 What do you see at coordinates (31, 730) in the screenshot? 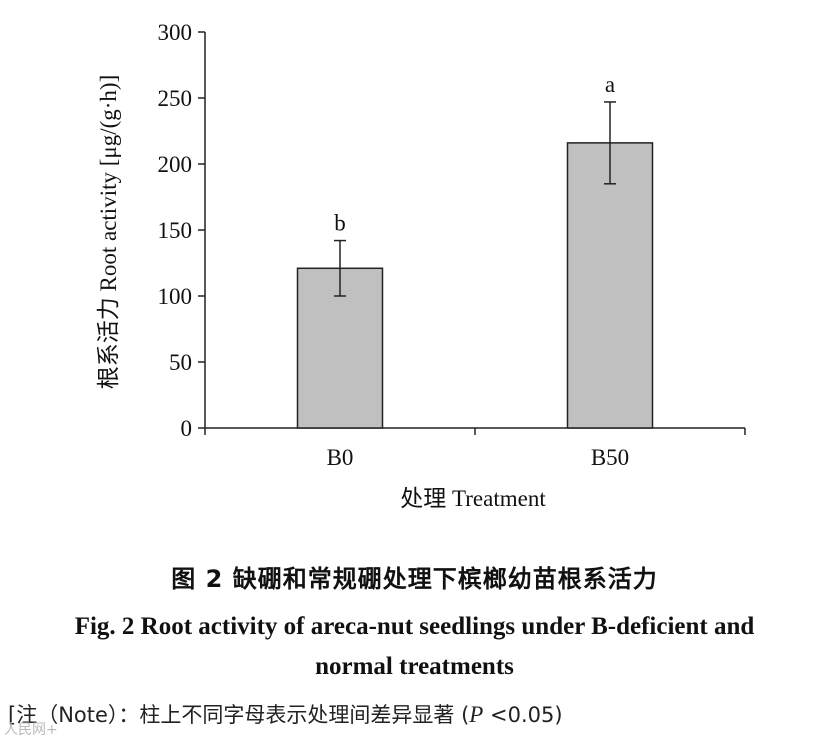
I see `watermark: 人民网+` at bounding box center [31, 730].